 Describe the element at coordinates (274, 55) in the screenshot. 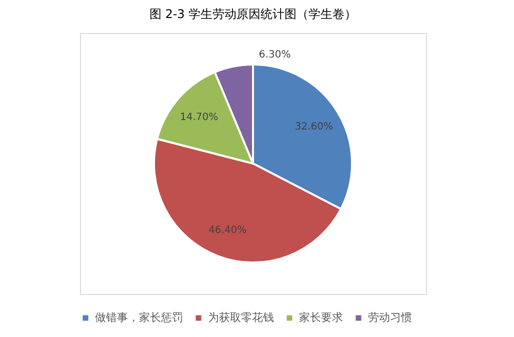

I see `data-label: 6.30%` at that location.